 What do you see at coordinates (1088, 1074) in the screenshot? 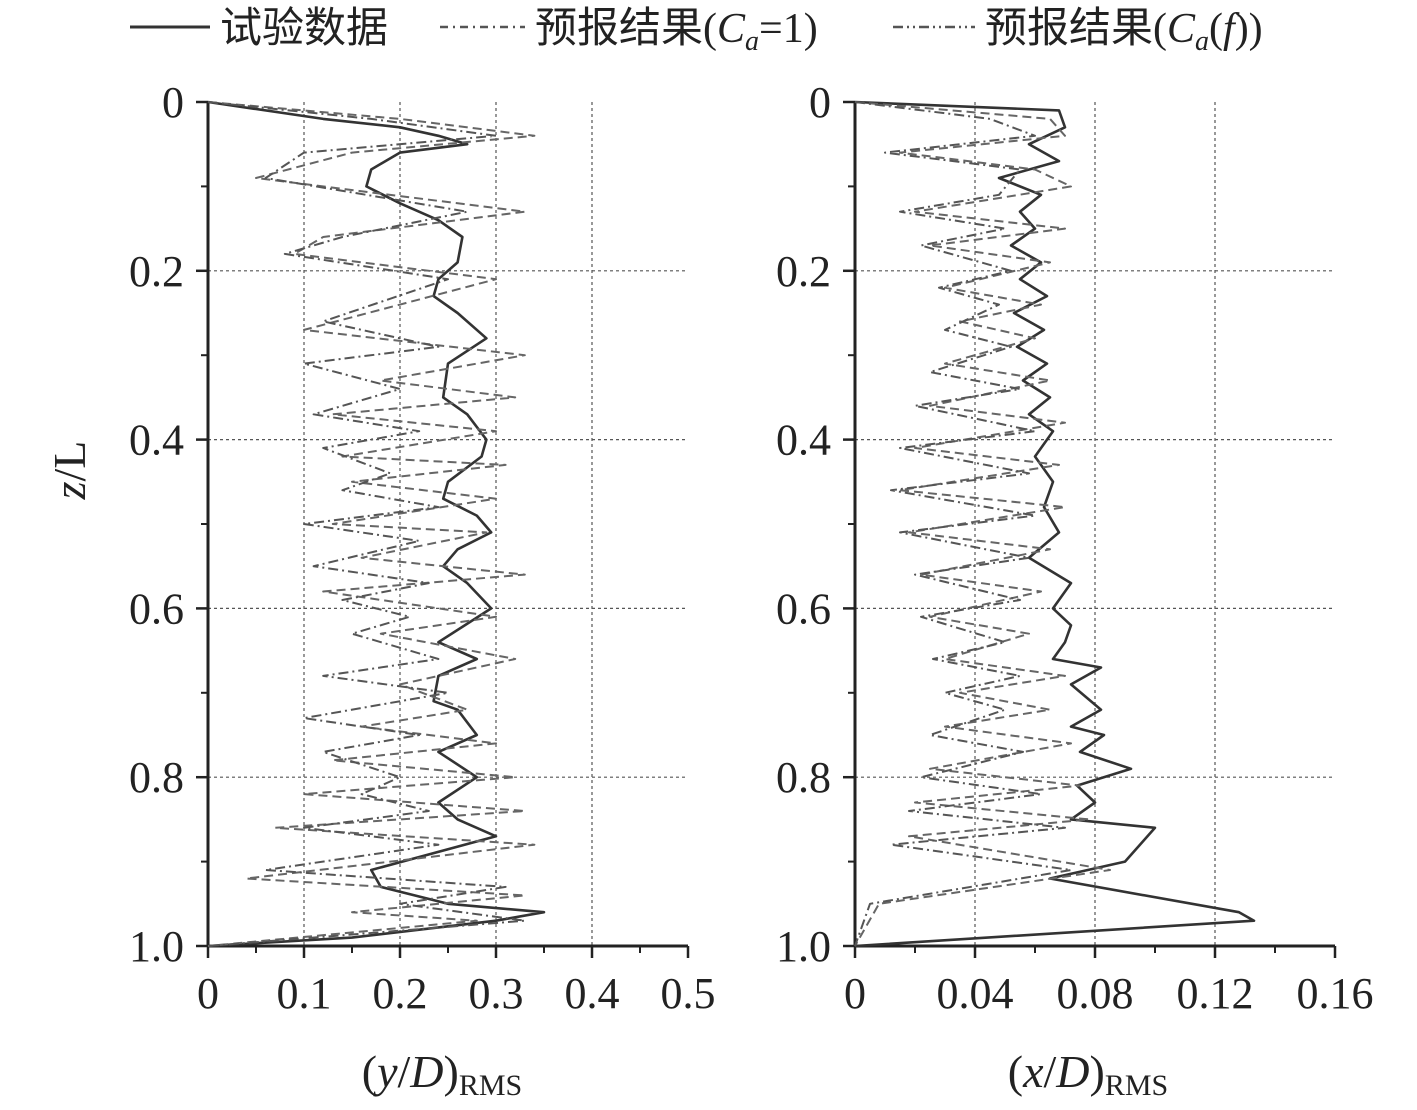
I see `x-axis-title-right: (x/D)RMS` at bounding box center [1088, 1074].